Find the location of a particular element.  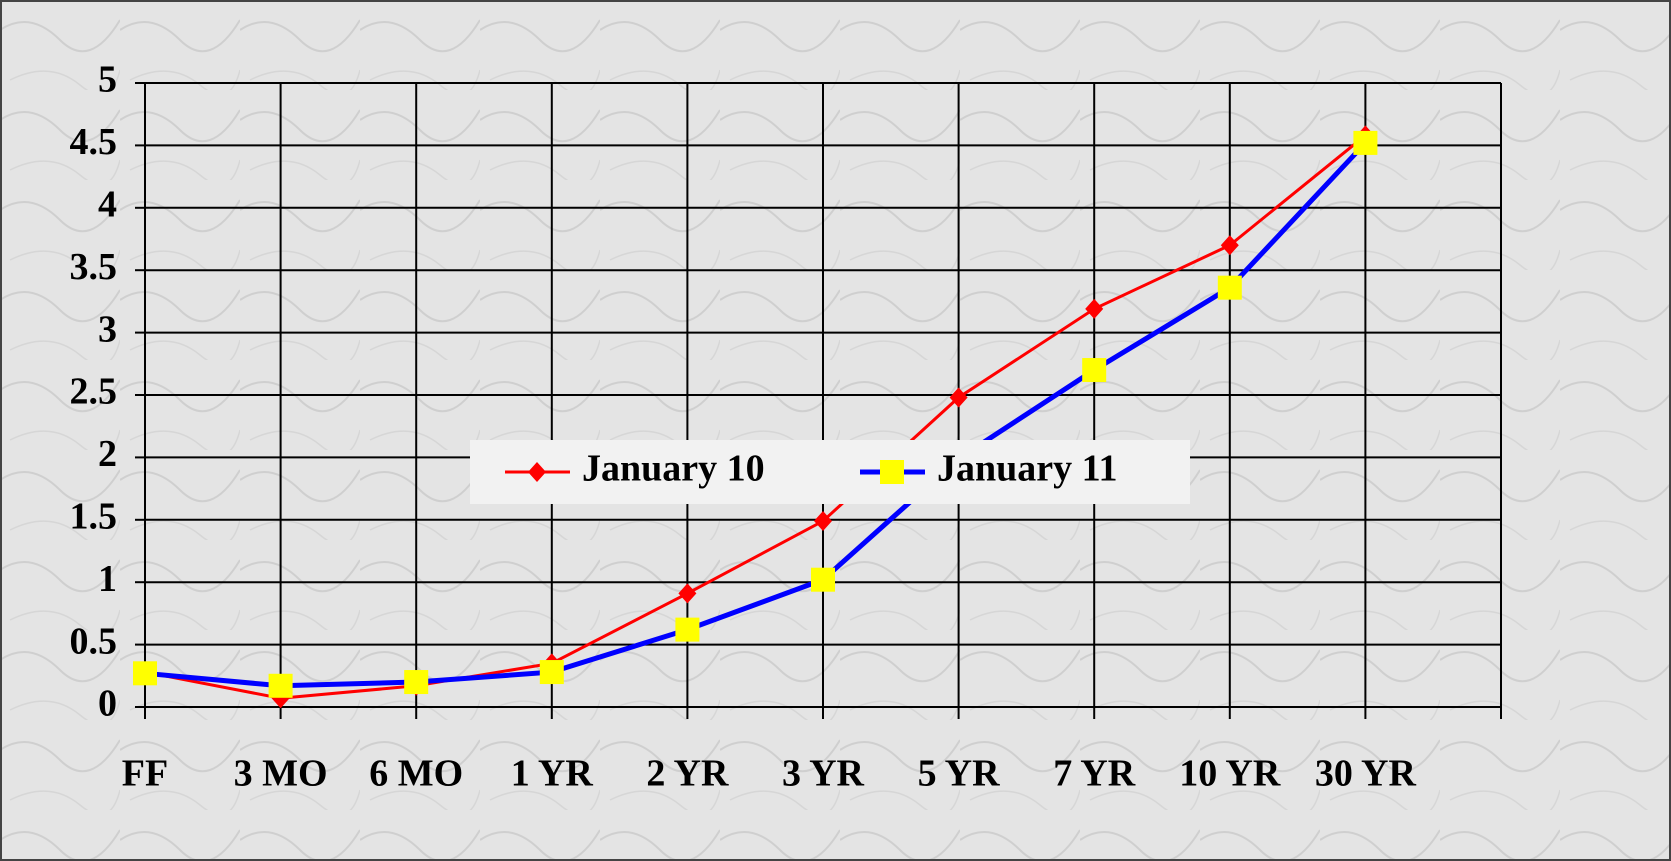

y-tick-label: 1 is located at coordinates (107, 579).